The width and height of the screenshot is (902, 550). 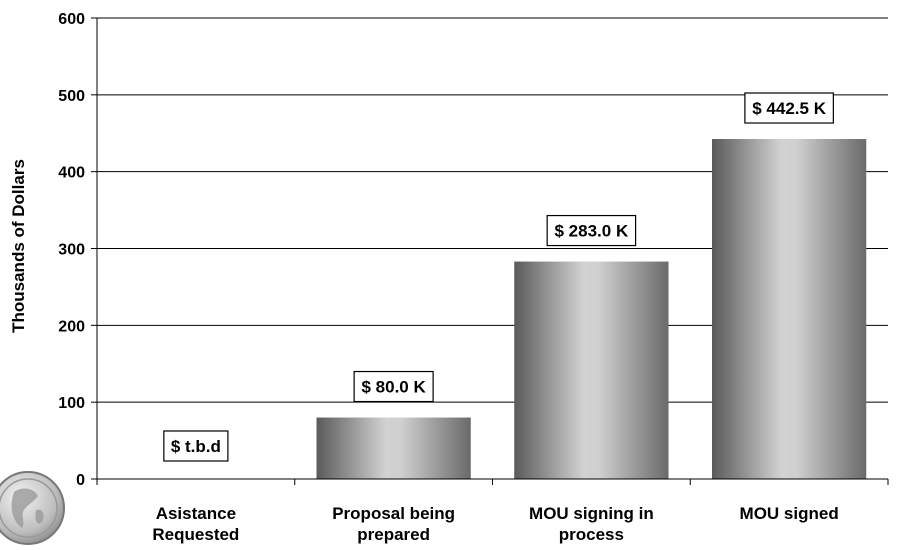 I want to click on data-label: $ 80.0 K, so click(x=393, y=386).